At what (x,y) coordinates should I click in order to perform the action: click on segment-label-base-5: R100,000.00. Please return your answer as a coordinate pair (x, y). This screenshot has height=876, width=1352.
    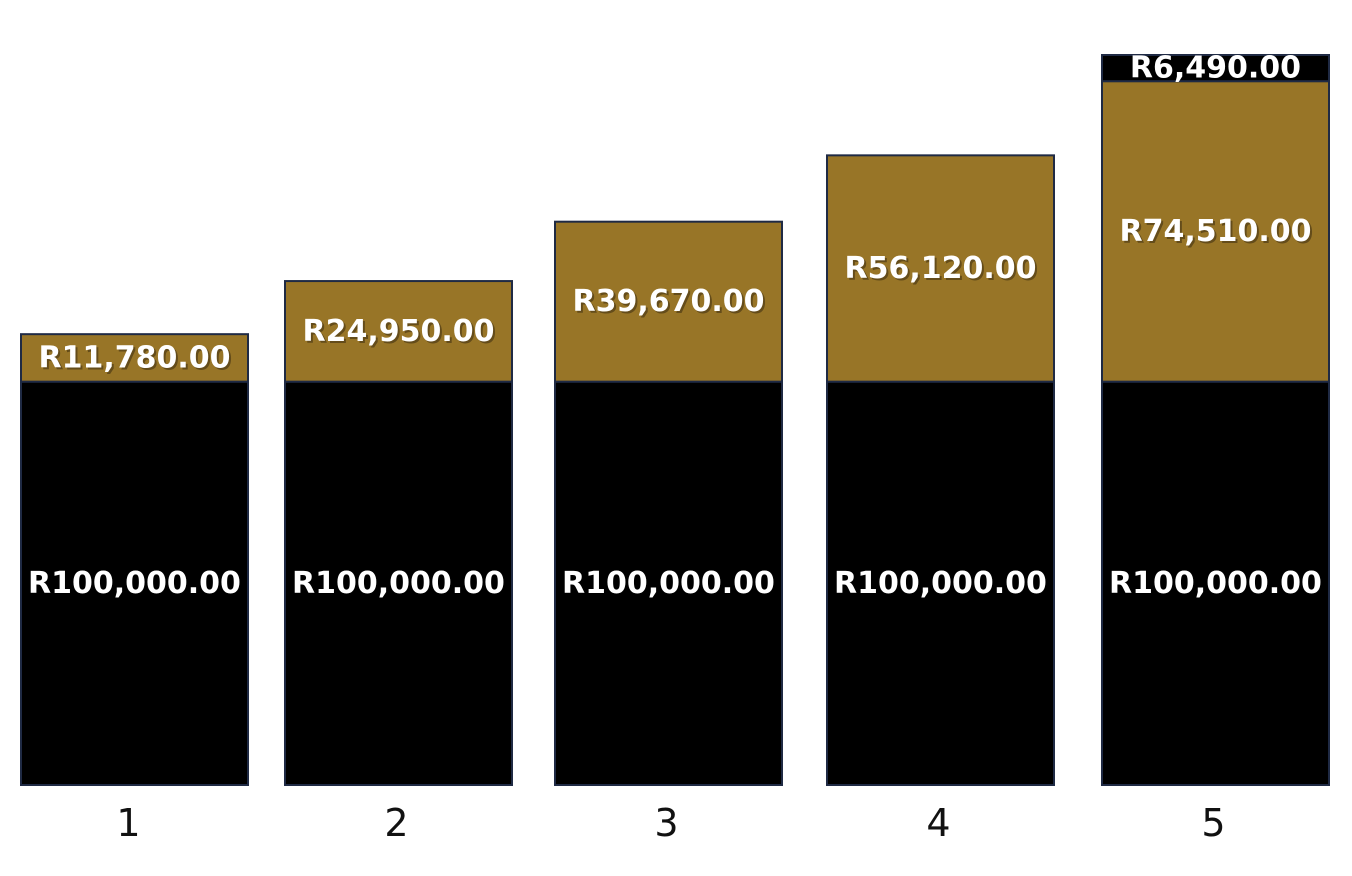
    Looking at the image, I should click on (1215, 583).